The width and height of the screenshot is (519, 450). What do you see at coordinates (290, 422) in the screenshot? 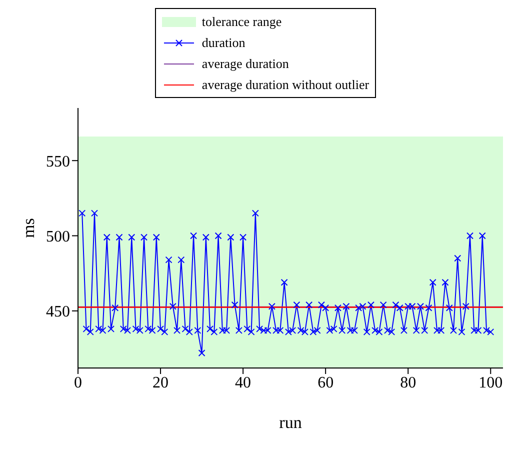
I see `x-axis-title: run` at bounding box center [290, 422].